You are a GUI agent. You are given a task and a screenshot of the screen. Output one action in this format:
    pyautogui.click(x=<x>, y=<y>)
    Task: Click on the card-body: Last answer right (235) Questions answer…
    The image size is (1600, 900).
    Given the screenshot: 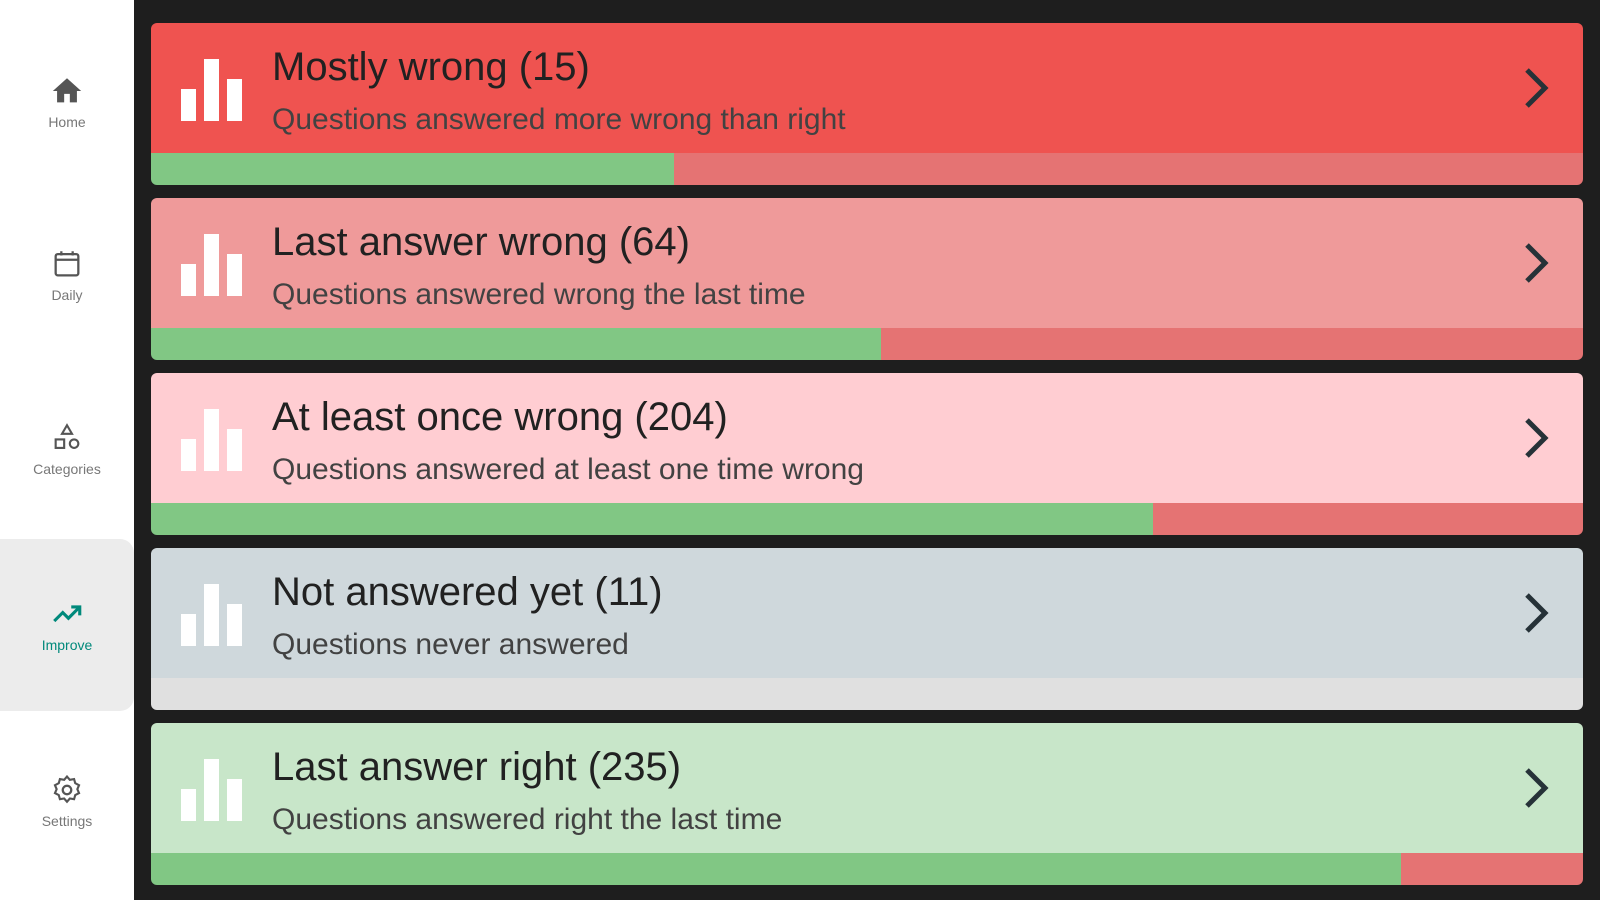 What is the action you would take?
    pyautogui.click(x=867, y=788)
    